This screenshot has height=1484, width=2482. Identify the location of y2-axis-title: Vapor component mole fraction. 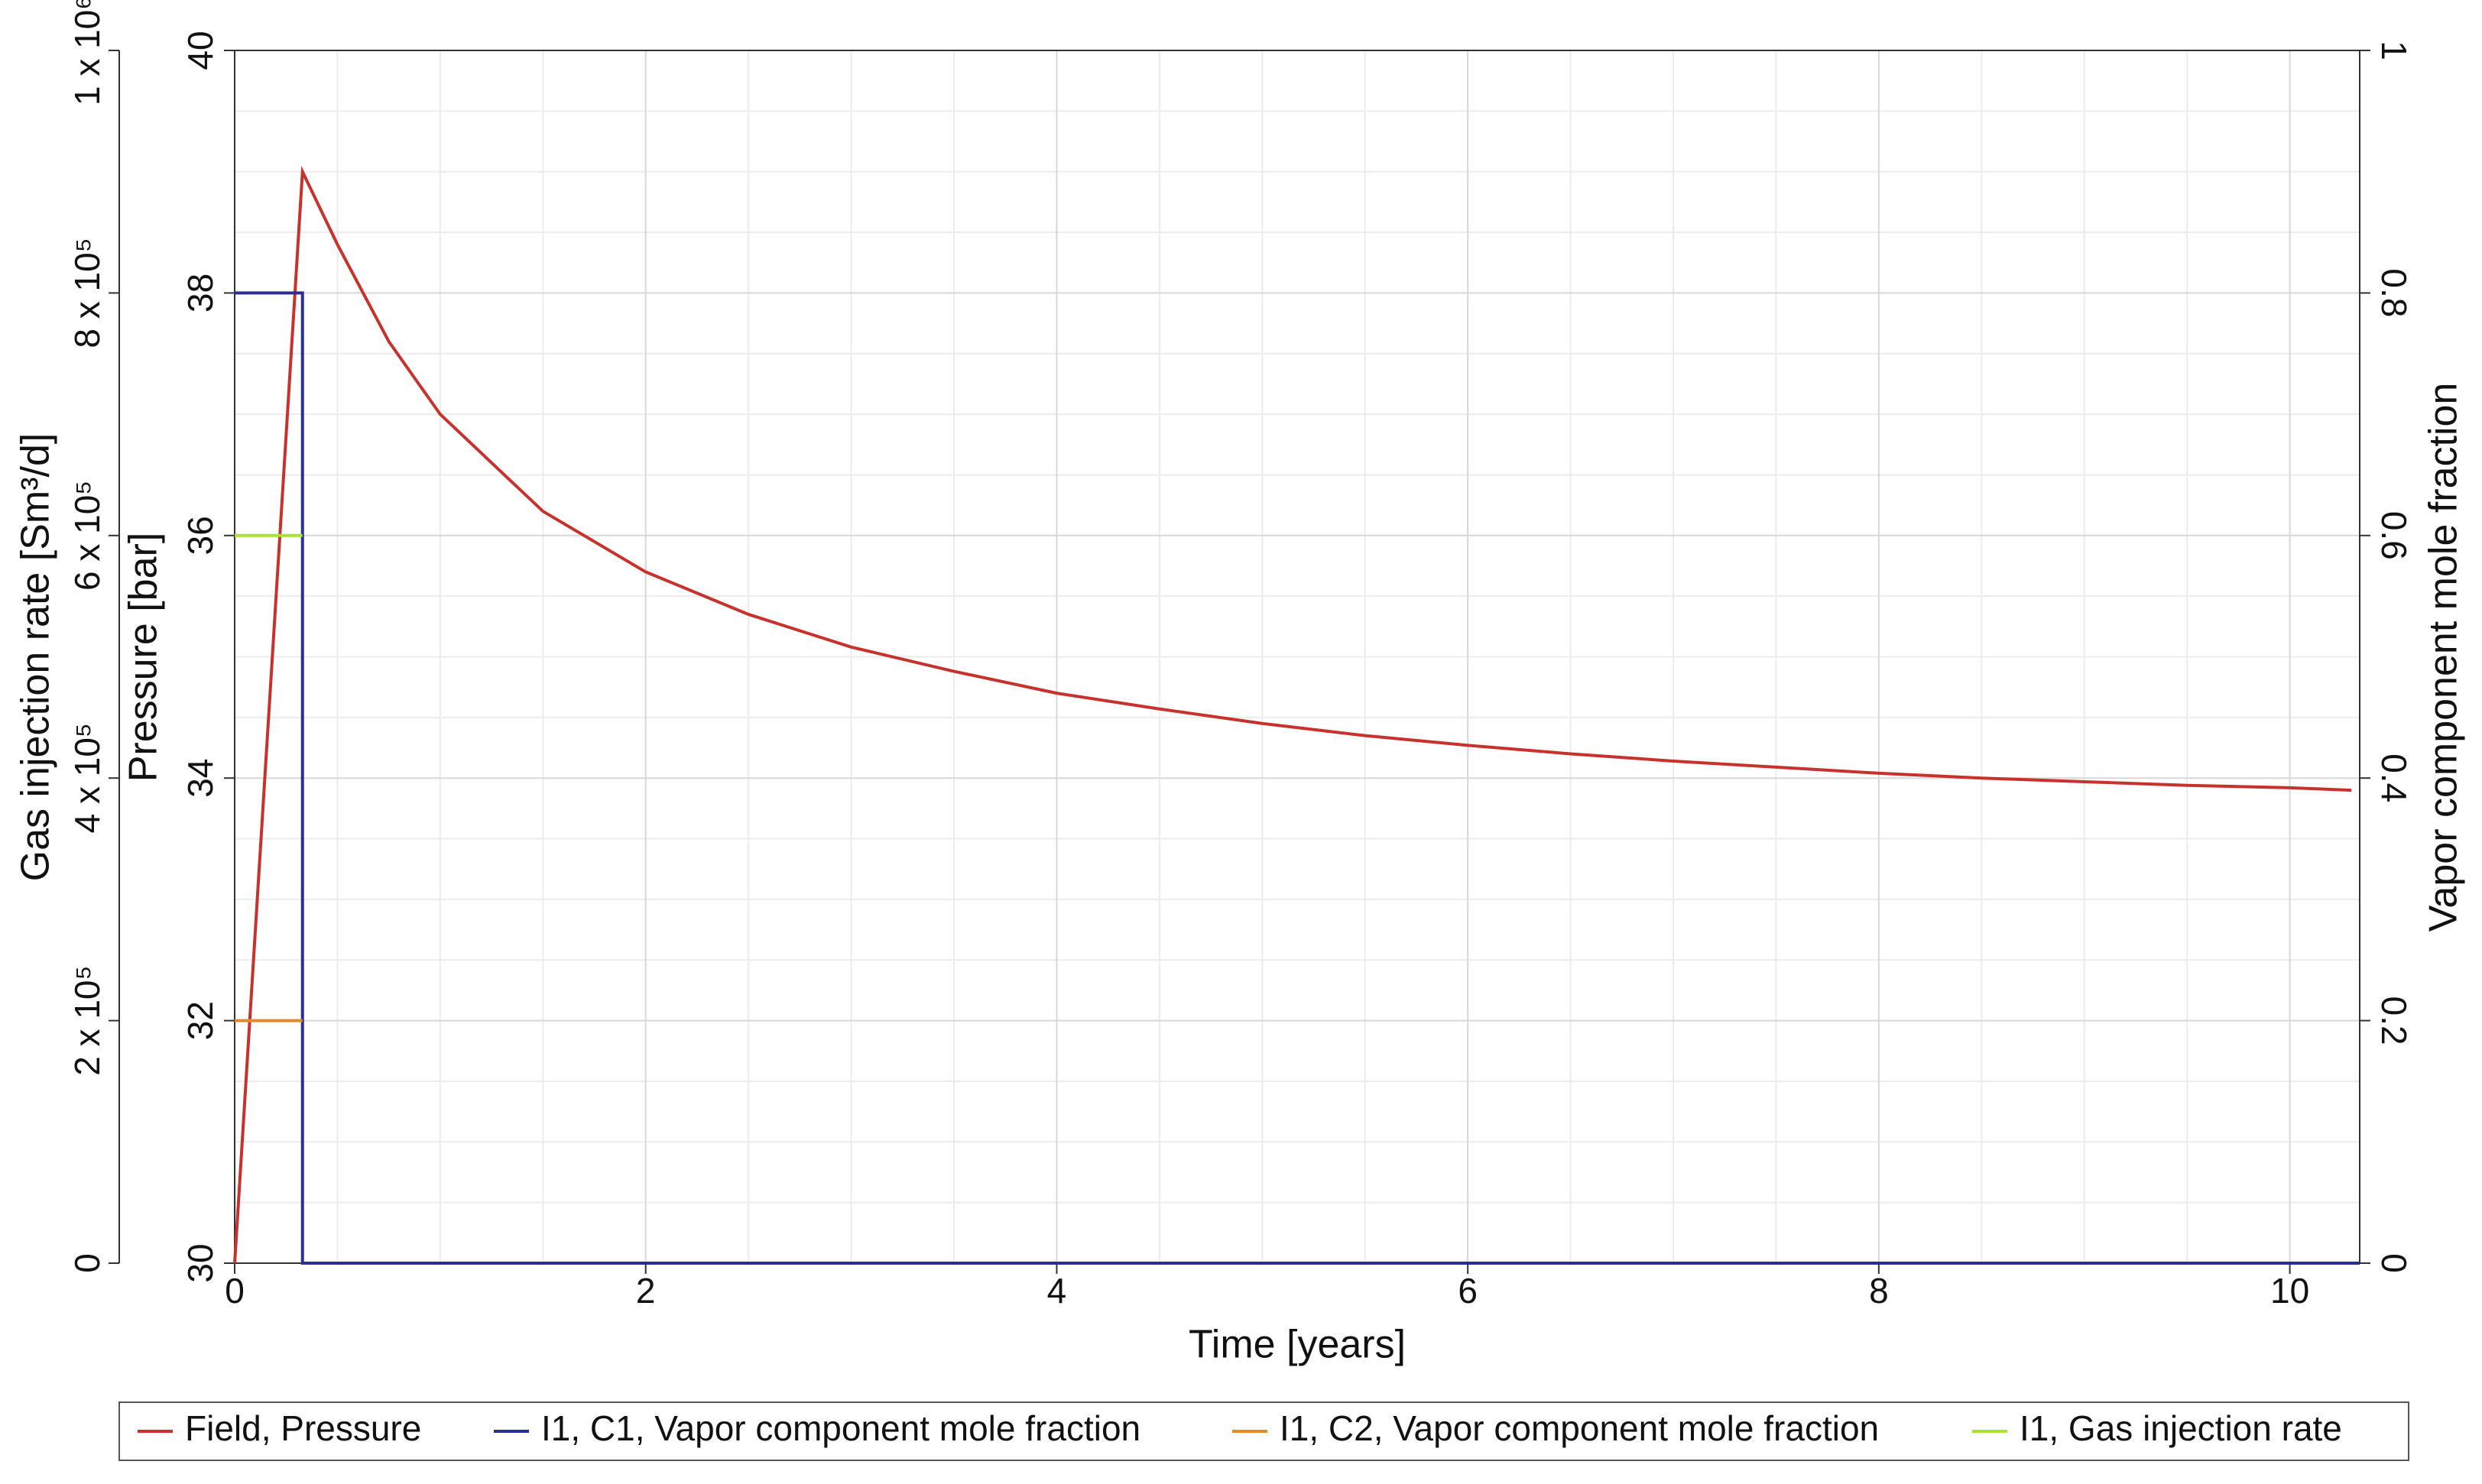
(2444, 658).